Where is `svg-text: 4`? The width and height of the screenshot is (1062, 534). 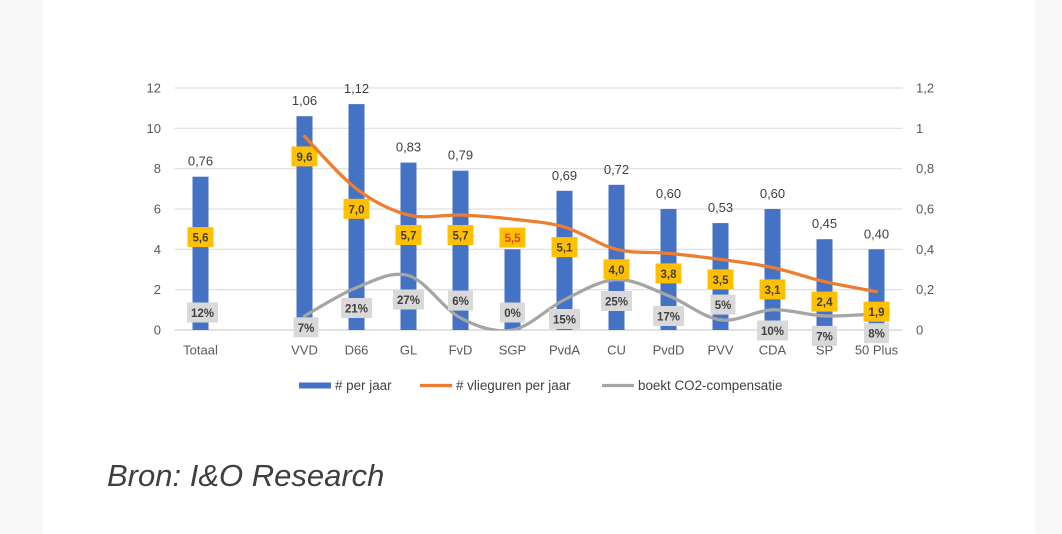
svg-text: 4 is located at coordinates (157, 249).